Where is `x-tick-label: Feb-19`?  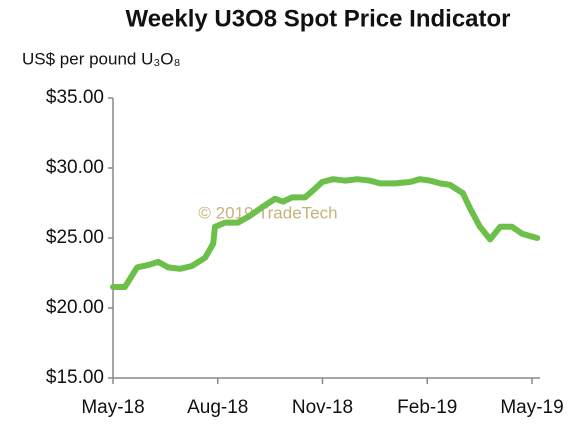 x-tick-label: Feb-19 is located at coordinates (427, 407).